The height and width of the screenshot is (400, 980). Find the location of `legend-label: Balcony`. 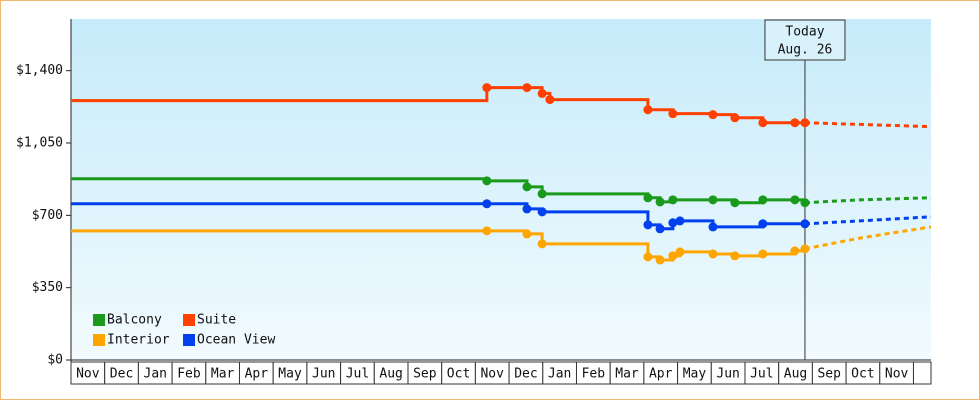

legend-label: Balcony is located at coordinates (134, 320).